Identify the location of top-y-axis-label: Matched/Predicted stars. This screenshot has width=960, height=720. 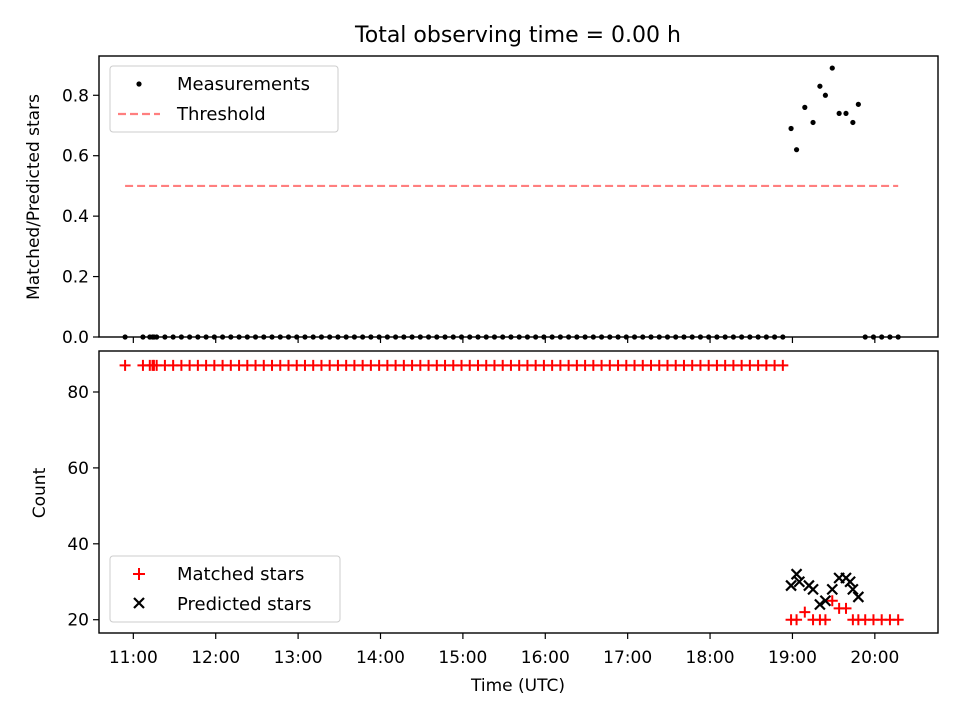
(34, 197).